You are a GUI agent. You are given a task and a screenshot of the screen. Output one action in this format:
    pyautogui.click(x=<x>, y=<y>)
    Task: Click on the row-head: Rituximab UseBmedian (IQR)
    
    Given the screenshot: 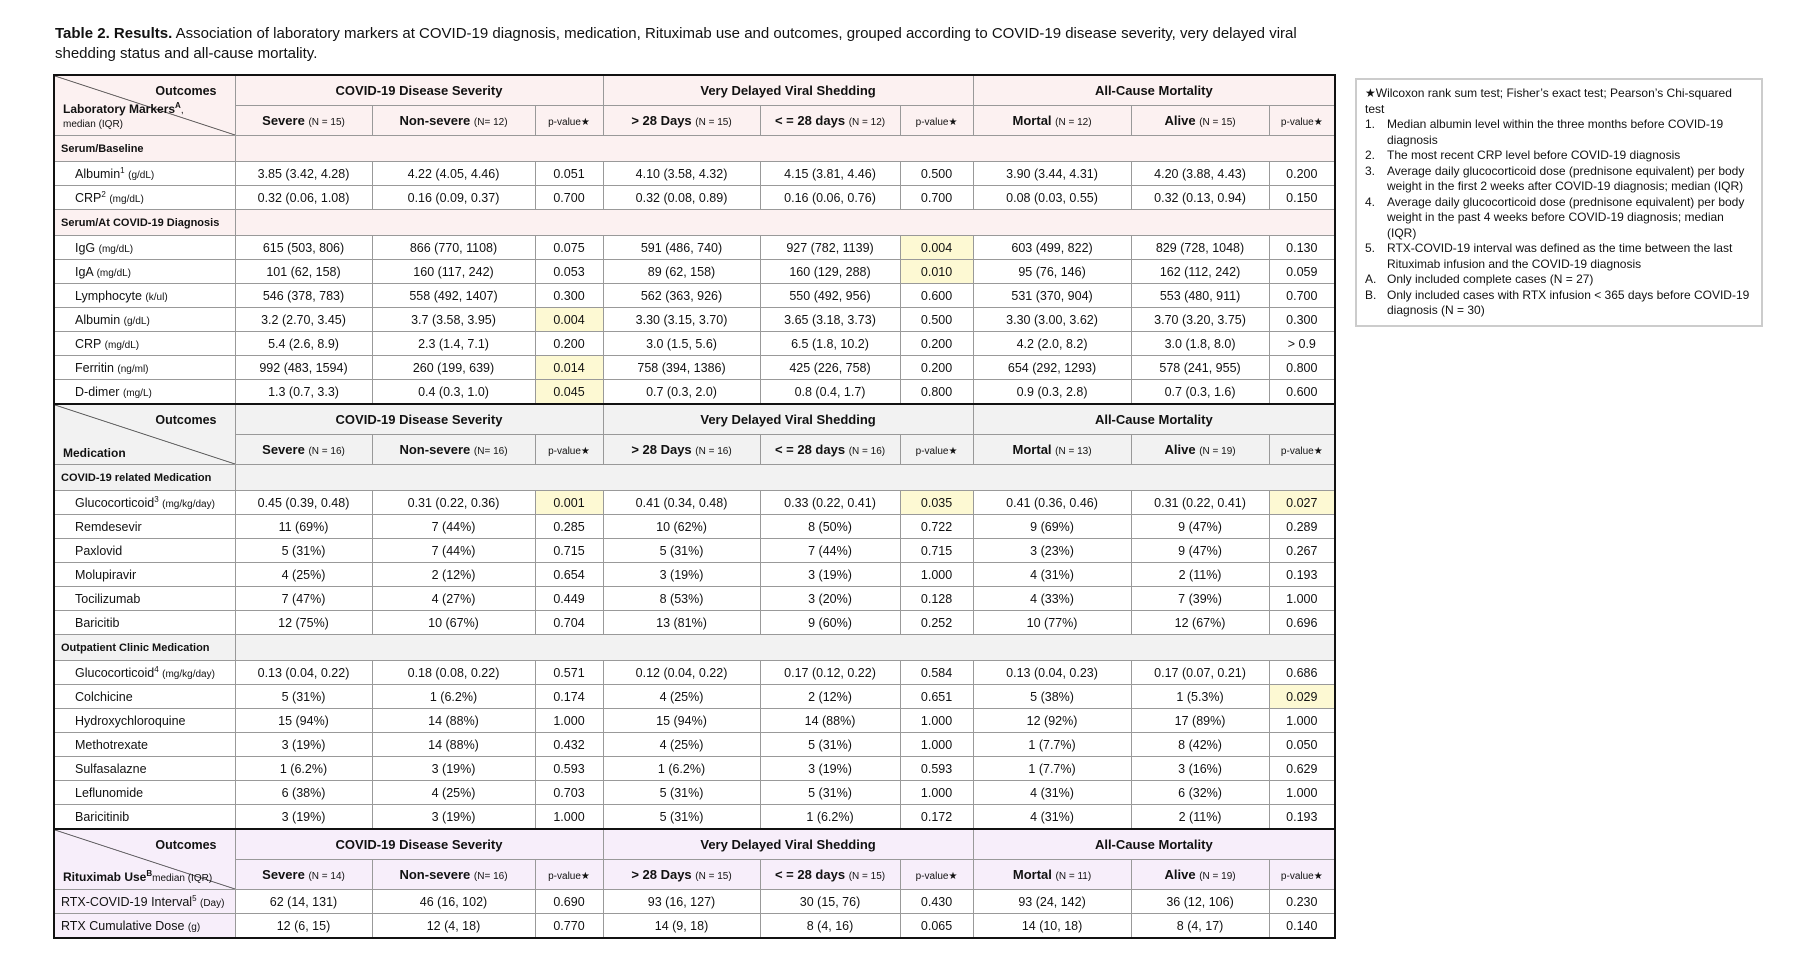 What is the action you would take?
    pyautogui.click(x=138, y=876)
    